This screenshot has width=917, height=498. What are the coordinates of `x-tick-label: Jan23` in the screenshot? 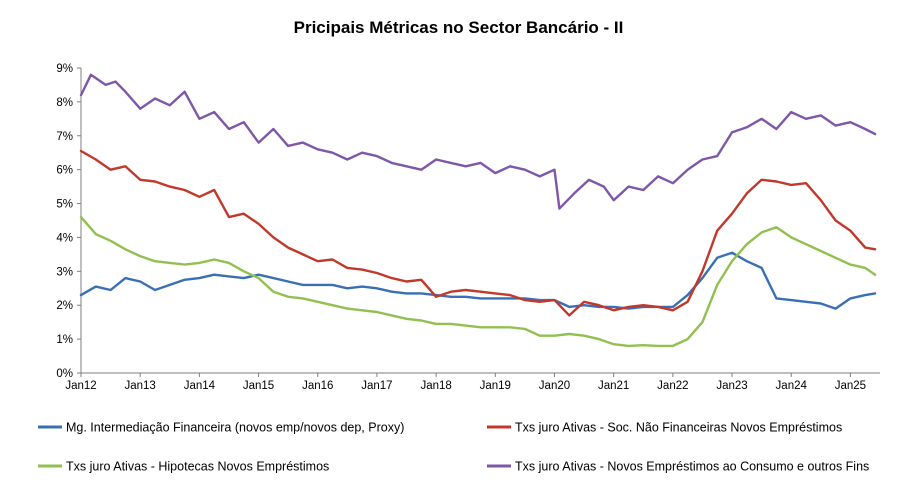 It's located at (731, 386).